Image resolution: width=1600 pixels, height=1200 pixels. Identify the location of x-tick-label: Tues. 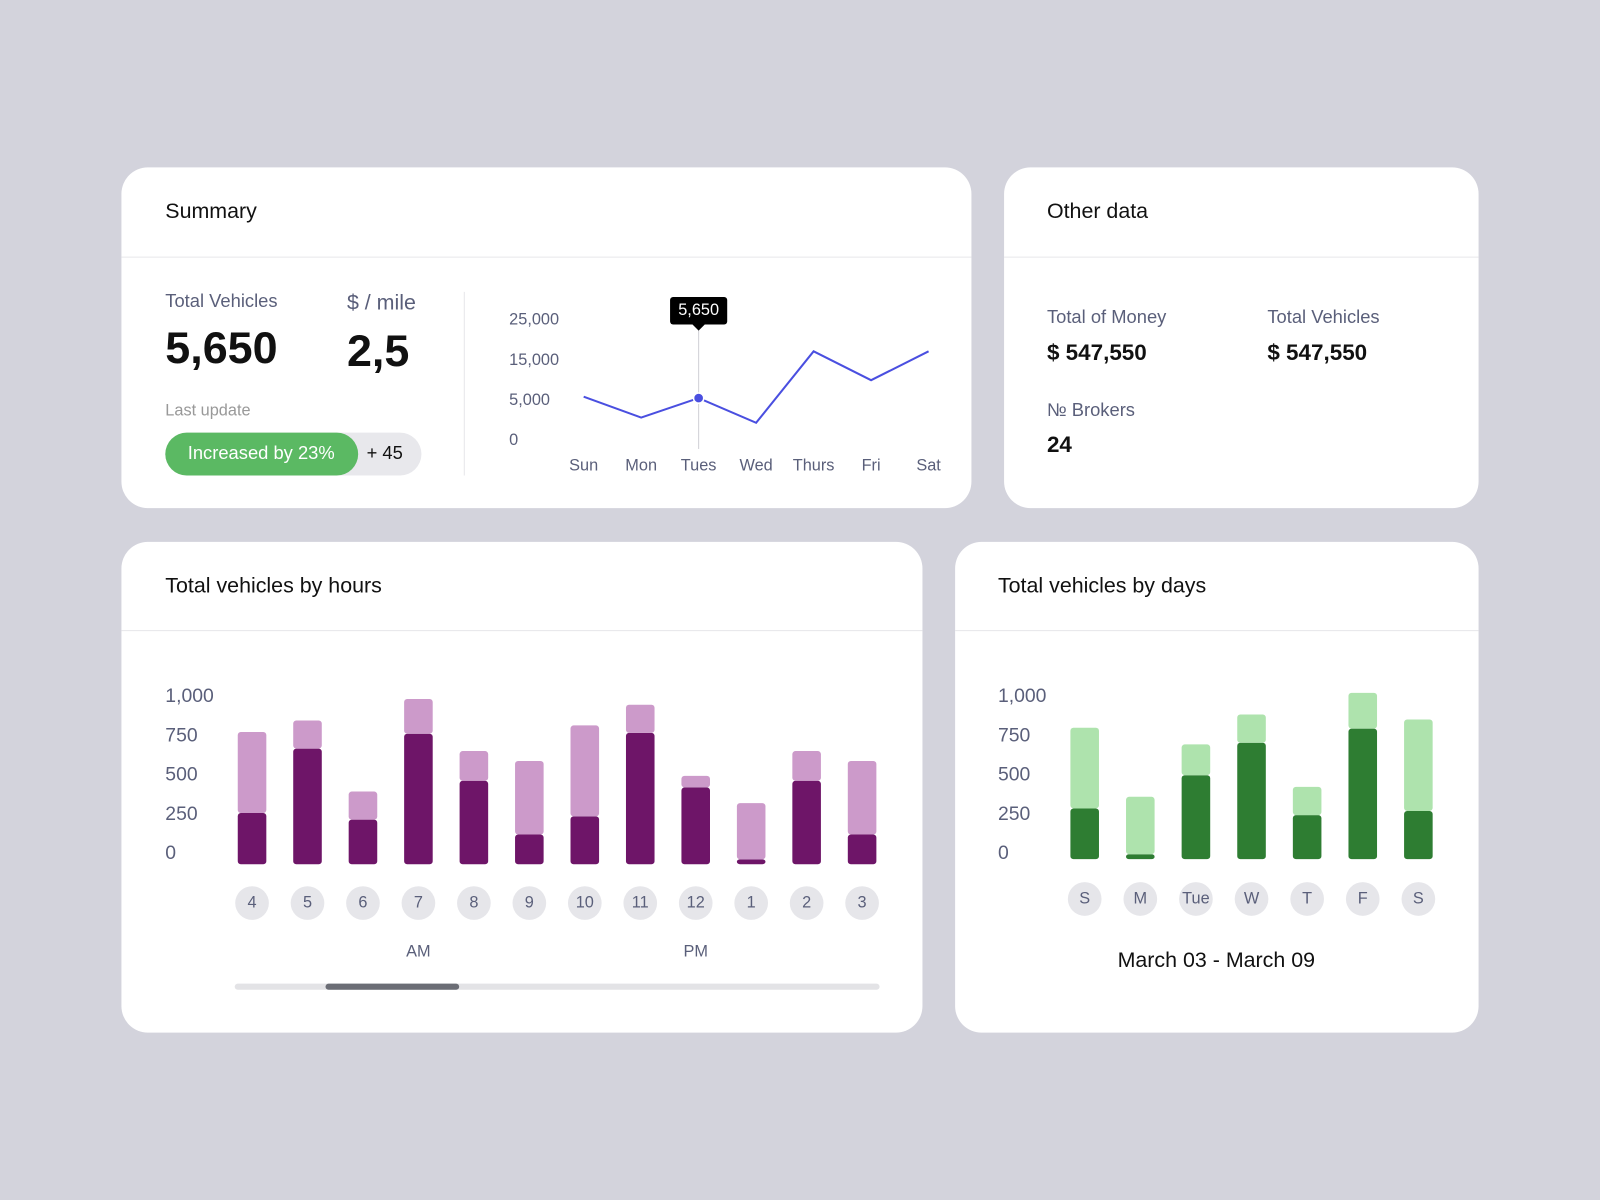
(699, 466).